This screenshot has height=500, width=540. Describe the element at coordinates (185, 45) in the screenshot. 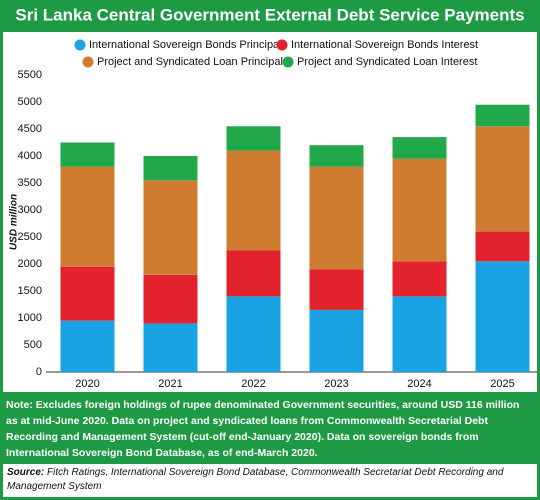

I see `legend-label: International Sovereign Bonds Principal` at that location.